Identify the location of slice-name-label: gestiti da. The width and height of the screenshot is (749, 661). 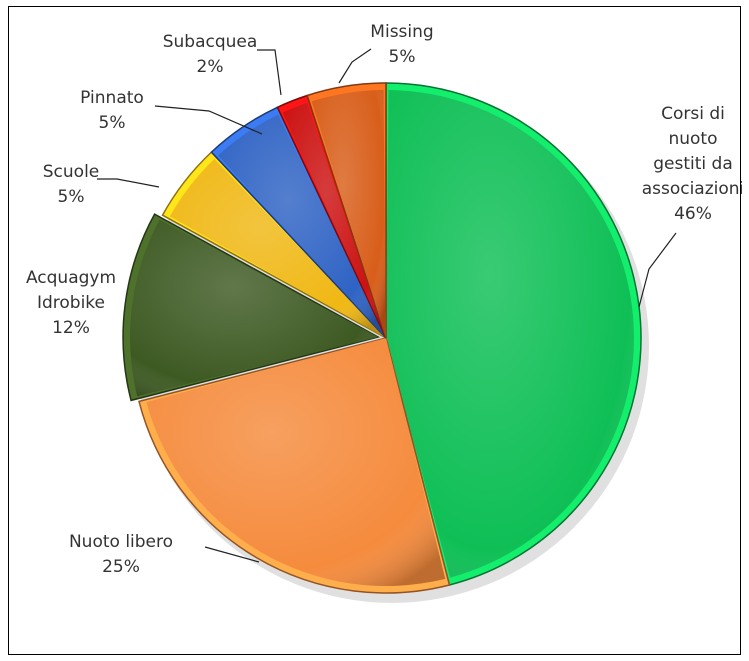
(693, 164).